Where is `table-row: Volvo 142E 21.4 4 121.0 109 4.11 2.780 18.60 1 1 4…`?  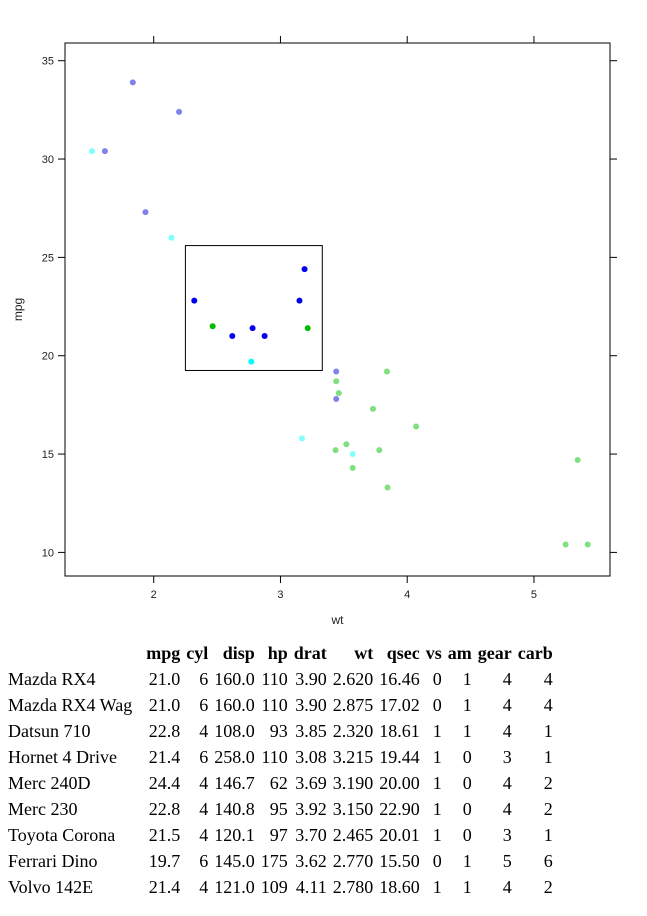 table-row: Volvo 142E 21.4 4 121.0 109 4.11 2.780 18.60 1 1 4… is located at coordinates (279, 888).